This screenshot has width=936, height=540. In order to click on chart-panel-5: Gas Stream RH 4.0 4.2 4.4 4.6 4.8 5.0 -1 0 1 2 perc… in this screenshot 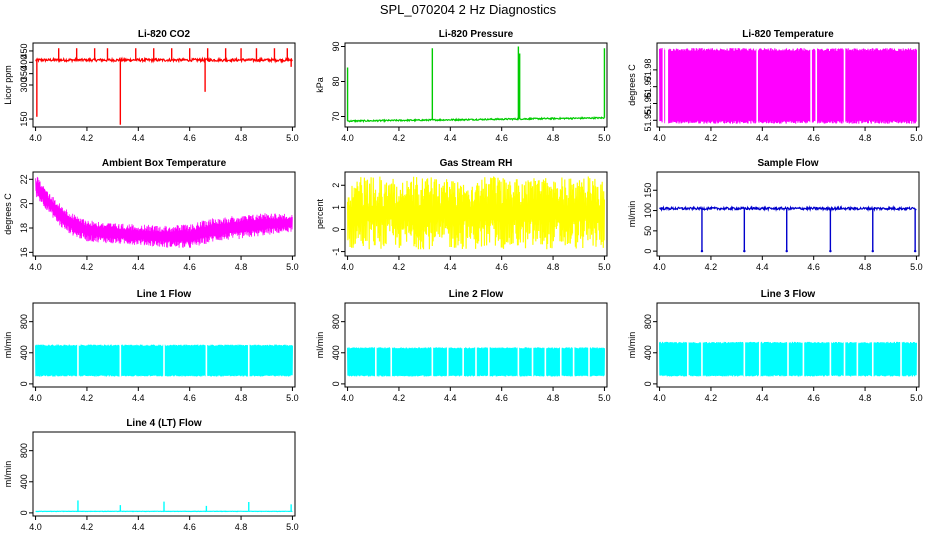, I will do `click(463, 215)`.